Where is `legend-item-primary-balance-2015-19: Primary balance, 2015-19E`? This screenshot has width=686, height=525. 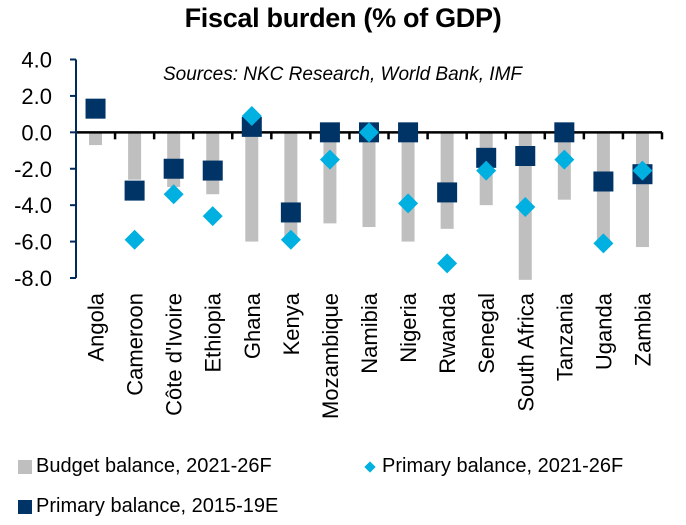 legend-item-primary-balance-2015-19: Primary balance, 2015-19E is located at coordinates (148, 506).